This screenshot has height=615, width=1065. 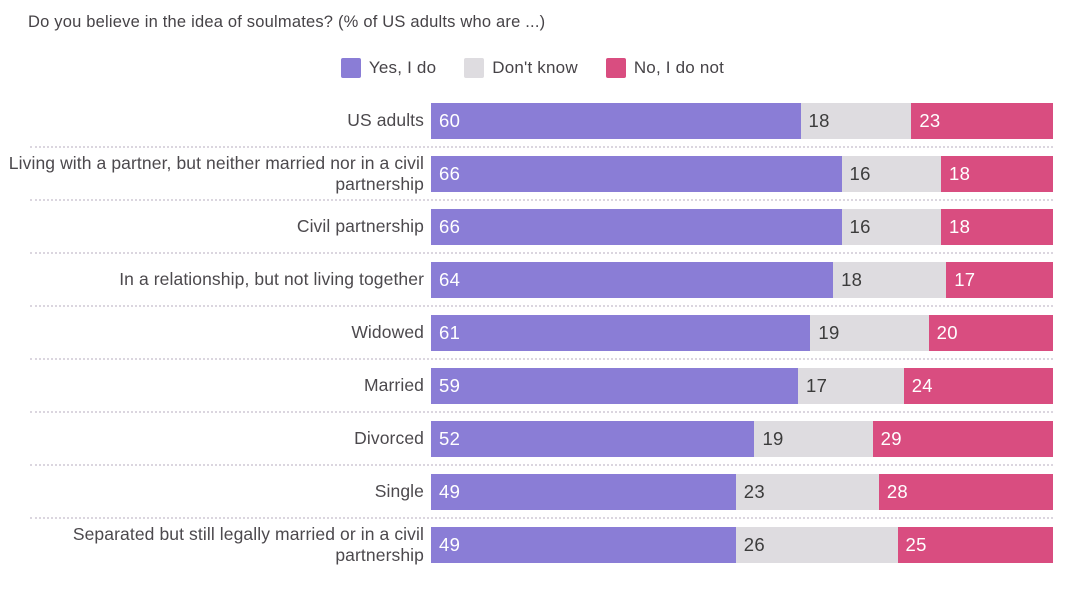 I want to click on bar-group: 61 19 20, so click(x=742, y=332).